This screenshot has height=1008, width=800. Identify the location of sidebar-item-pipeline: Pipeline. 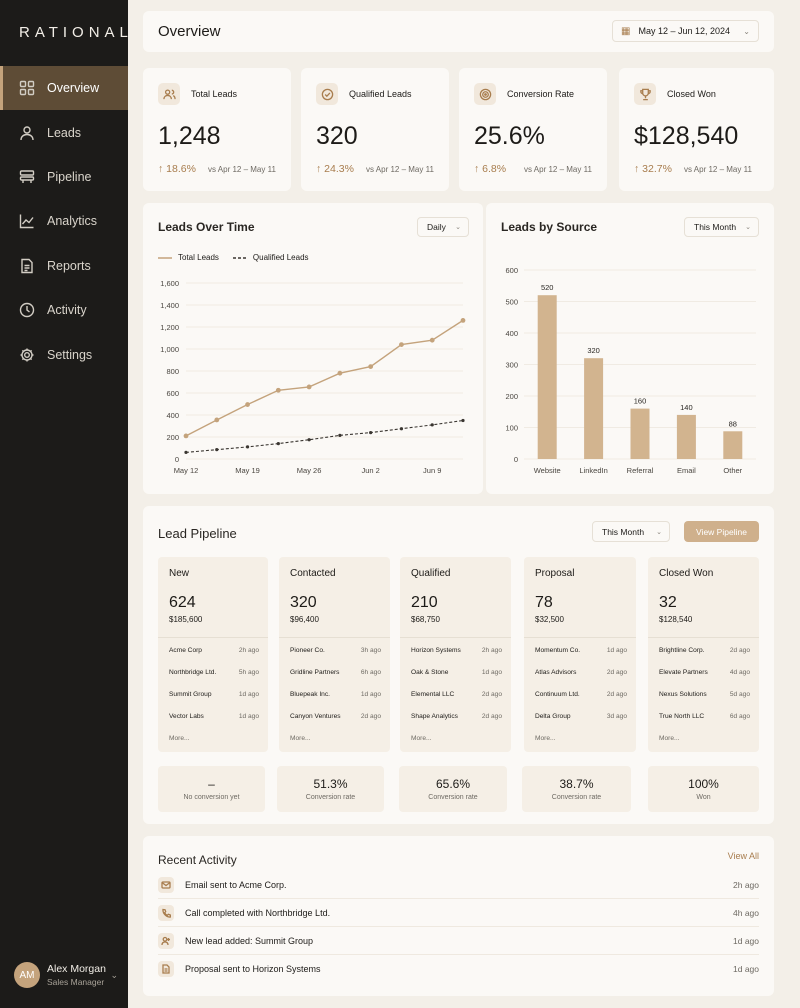
(64, 177).